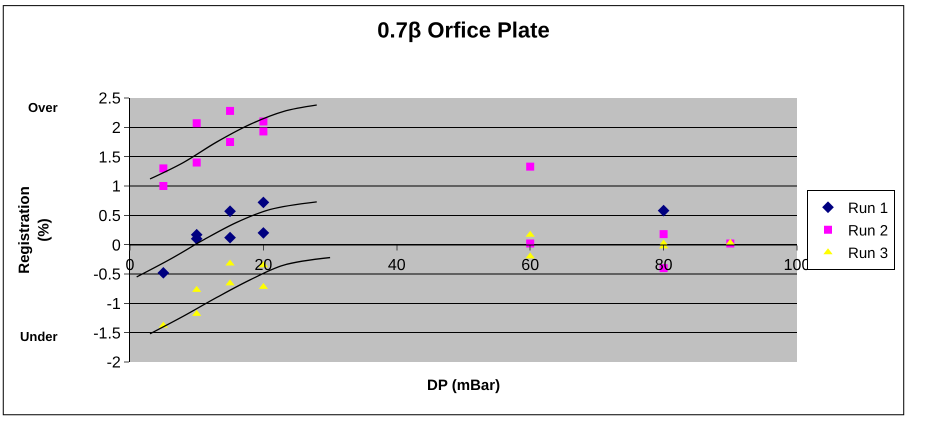  I want to click on y-tick-label: 2.5, so click(109, 99).